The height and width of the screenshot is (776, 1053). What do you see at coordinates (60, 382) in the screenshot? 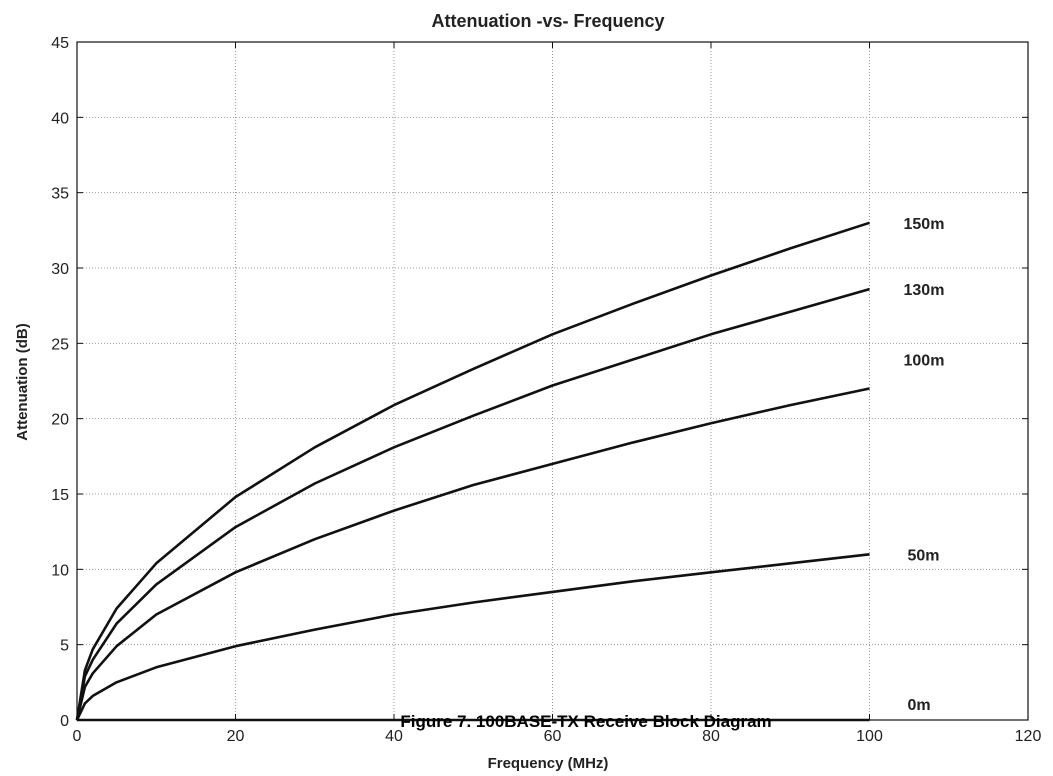
I see `y-tick-labels: 0 5 10 15 20 25 30 35 40 45` at bounding box center [60, 382].